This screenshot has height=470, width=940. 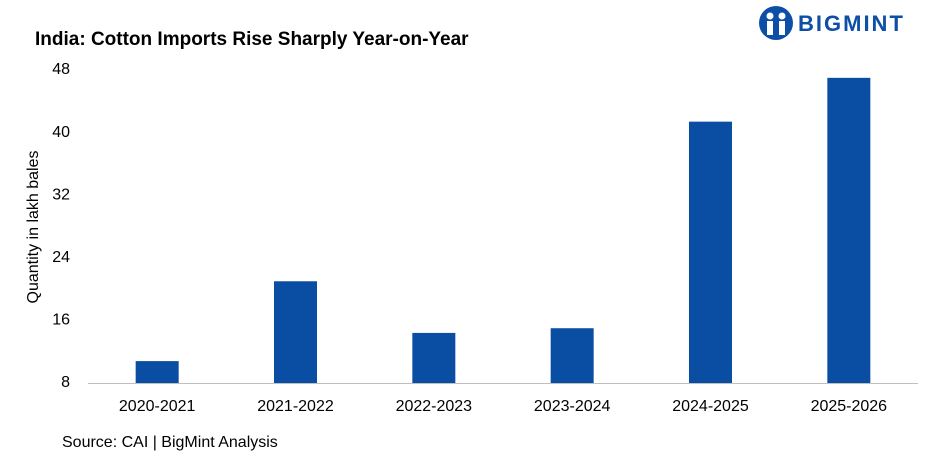 What do you see at coordinates (61, 320) in the screenshot?
I see `y-tick-label: 16` at bounding box center [61, 320].